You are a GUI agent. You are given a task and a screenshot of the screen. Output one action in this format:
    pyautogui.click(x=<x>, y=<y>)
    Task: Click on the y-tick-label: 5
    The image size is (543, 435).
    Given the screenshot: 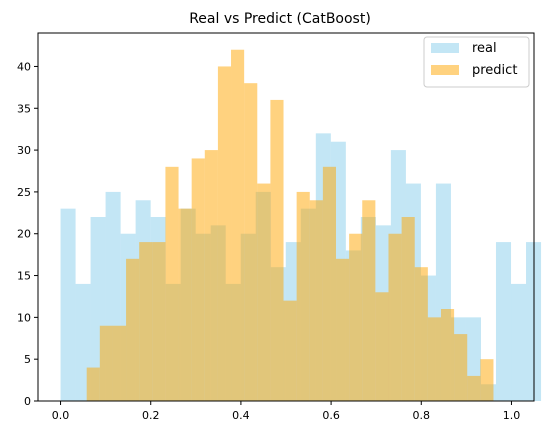 What is the action you would take?
    pyautogui.click(x=27, y=359)
    